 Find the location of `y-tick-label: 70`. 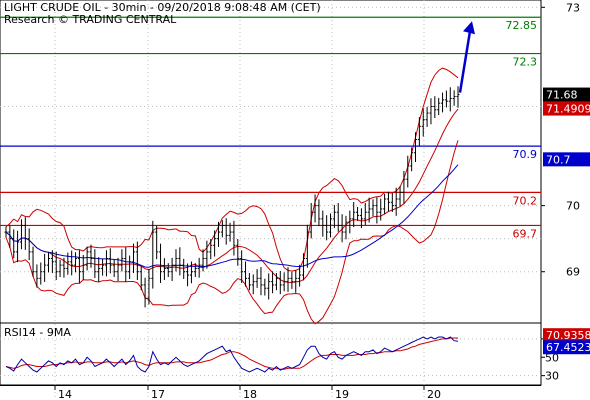

y-tick-label: 70 is located at coordinates (573, 206).